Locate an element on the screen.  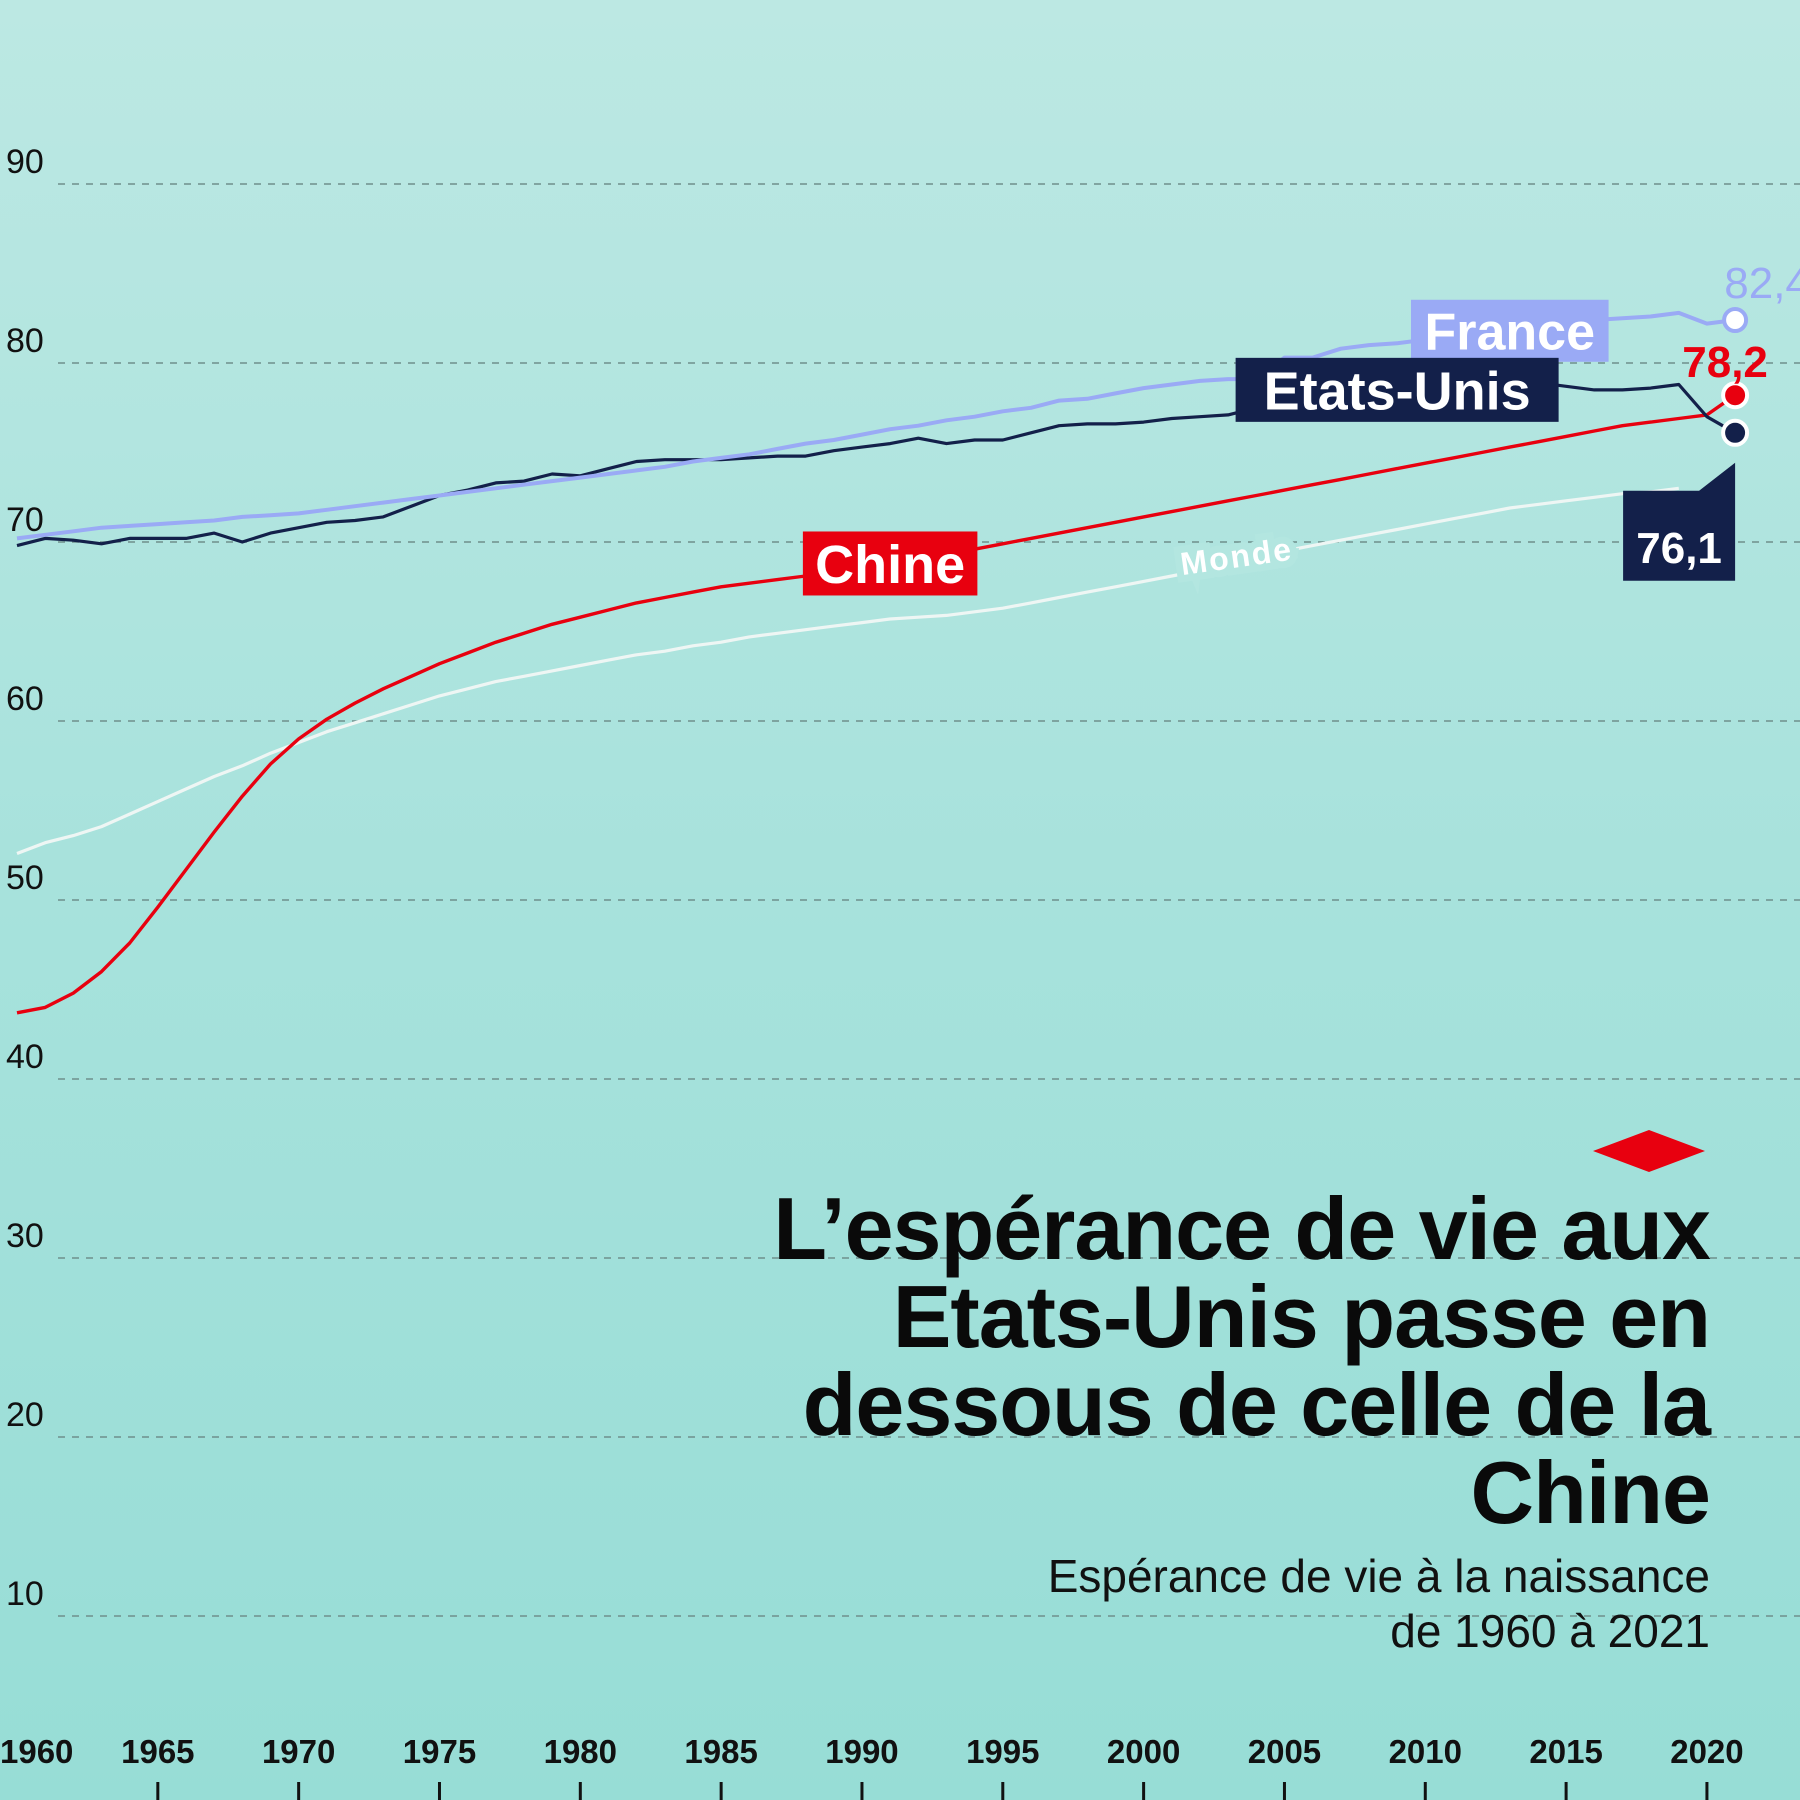
y-tick-label-50: 50 is located at coordinates (25, 878).